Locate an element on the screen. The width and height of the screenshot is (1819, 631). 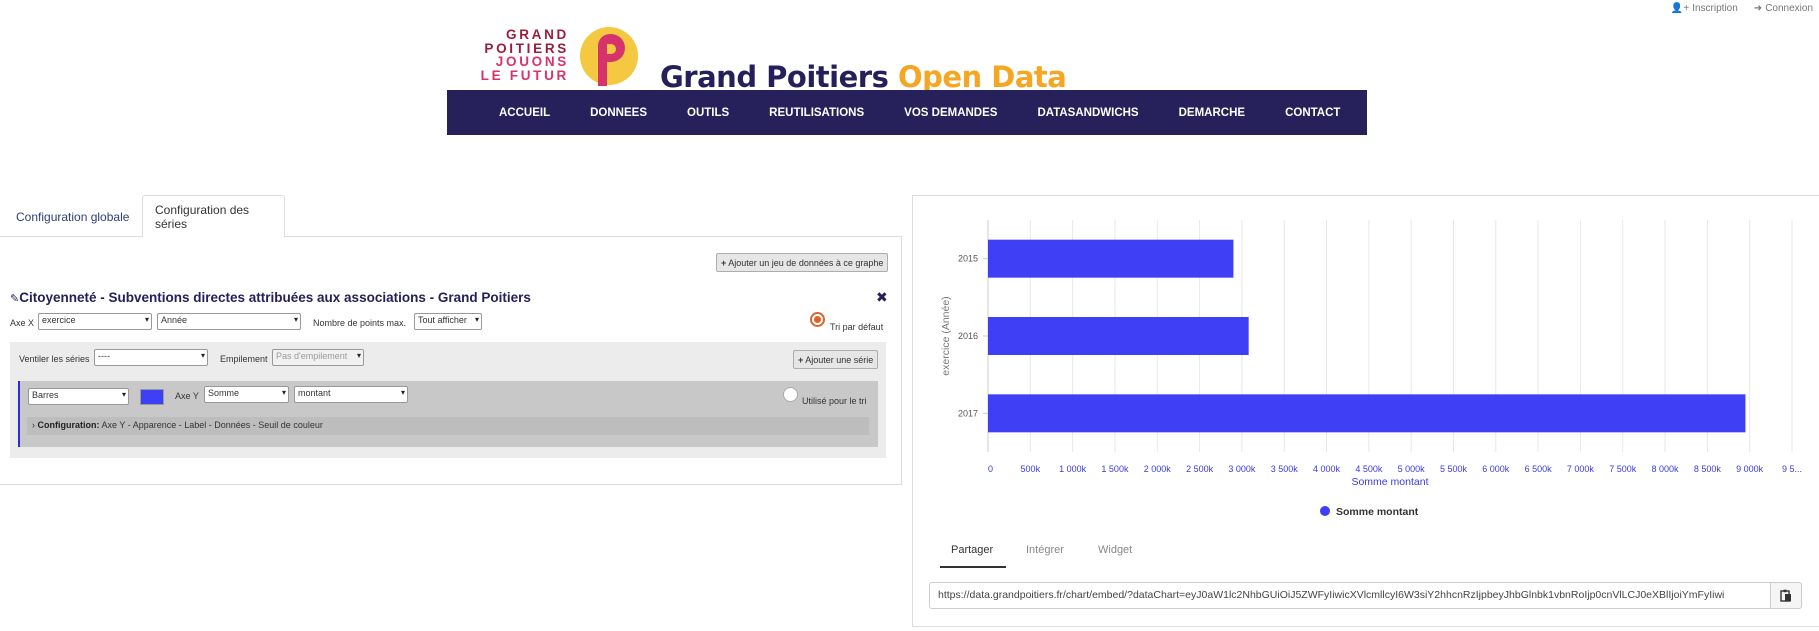
series-type-select: Barres is located at coordinates (78, 396).